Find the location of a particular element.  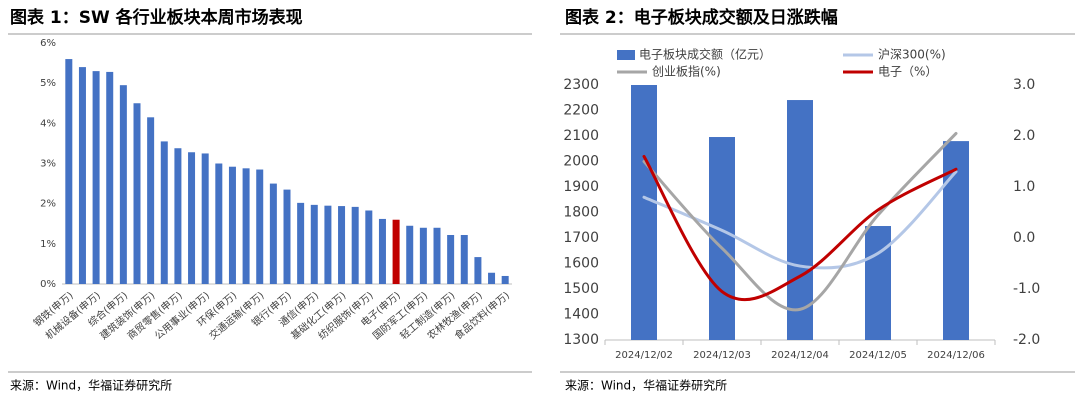

y2-tick-label: 0.0 is located at coordinates (1024, 238).